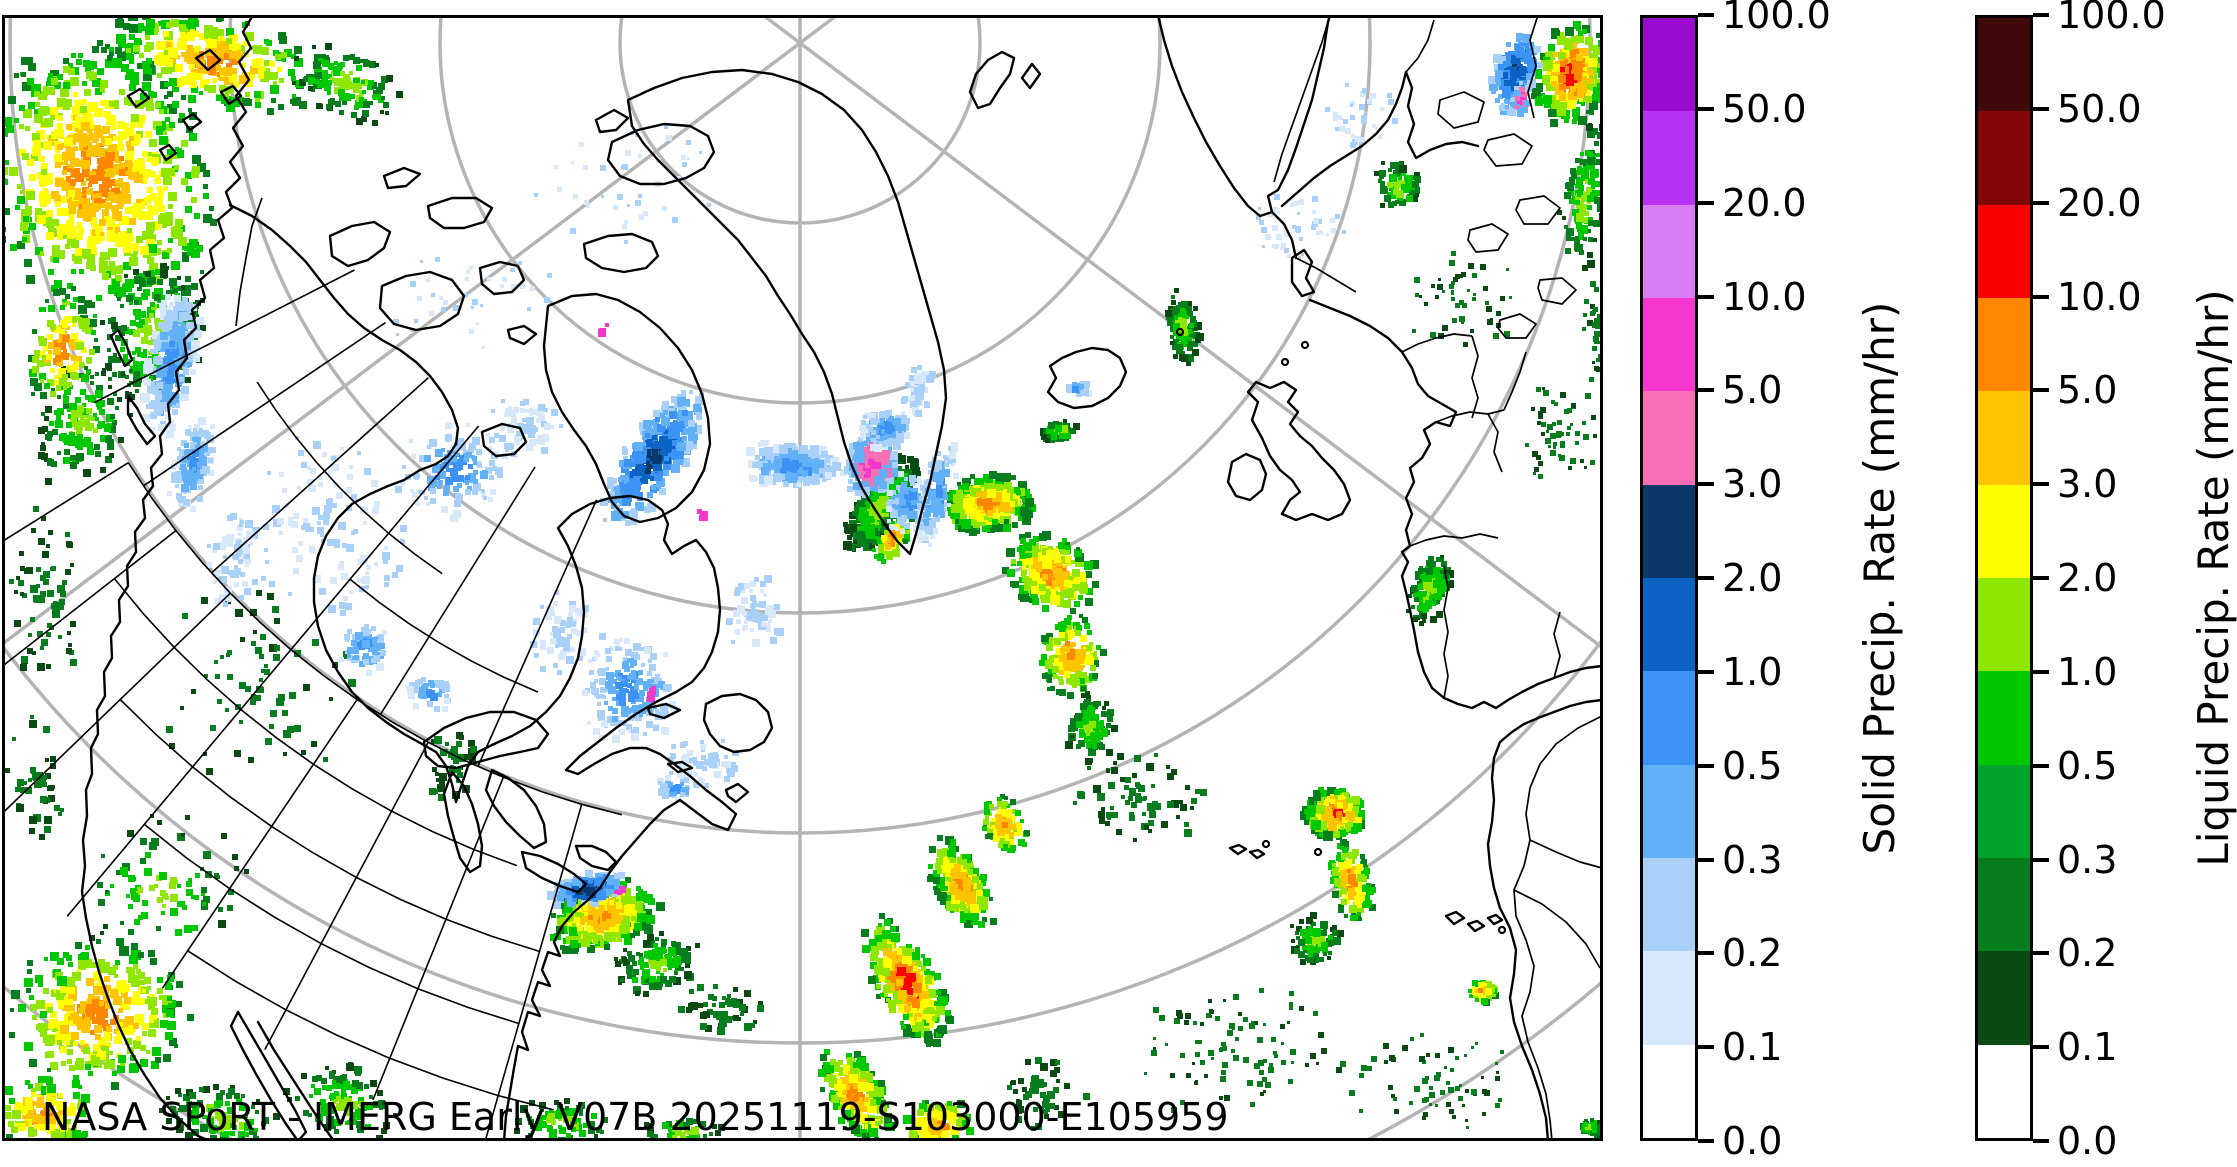  Describe the element at coordinates (1776, 18) in the screenshot. I see `solid-colorbar-tick-label: 100.0` at that location.